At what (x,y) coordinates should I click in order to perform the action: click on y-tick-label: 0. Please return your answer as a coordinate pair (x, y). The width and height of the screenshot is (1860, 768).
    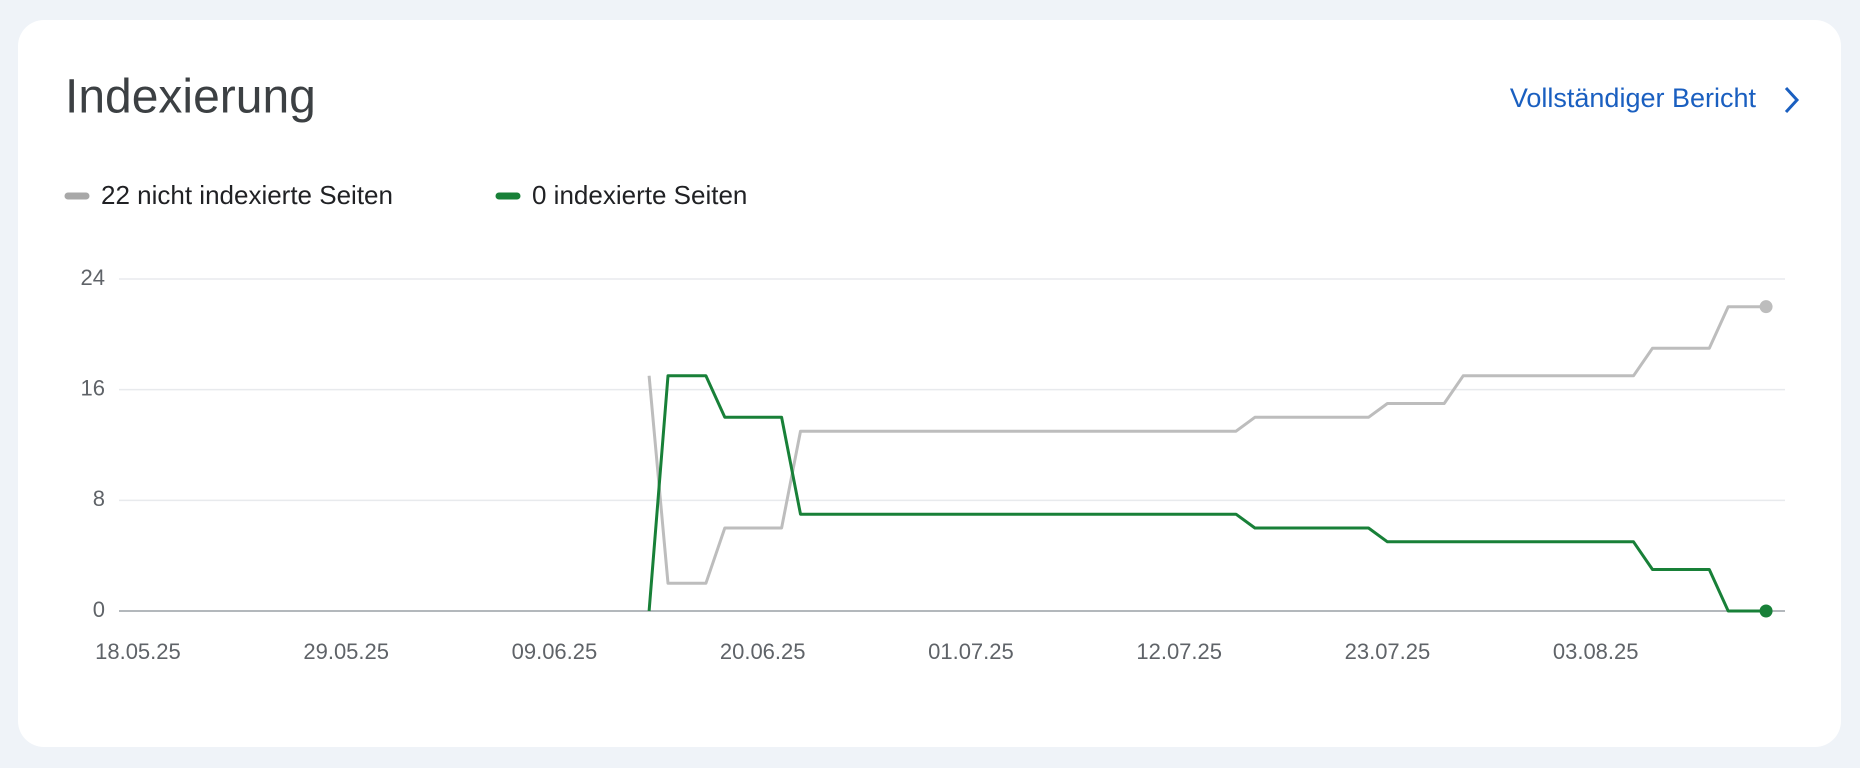
    Looking at the image, I should click on (99, 609).